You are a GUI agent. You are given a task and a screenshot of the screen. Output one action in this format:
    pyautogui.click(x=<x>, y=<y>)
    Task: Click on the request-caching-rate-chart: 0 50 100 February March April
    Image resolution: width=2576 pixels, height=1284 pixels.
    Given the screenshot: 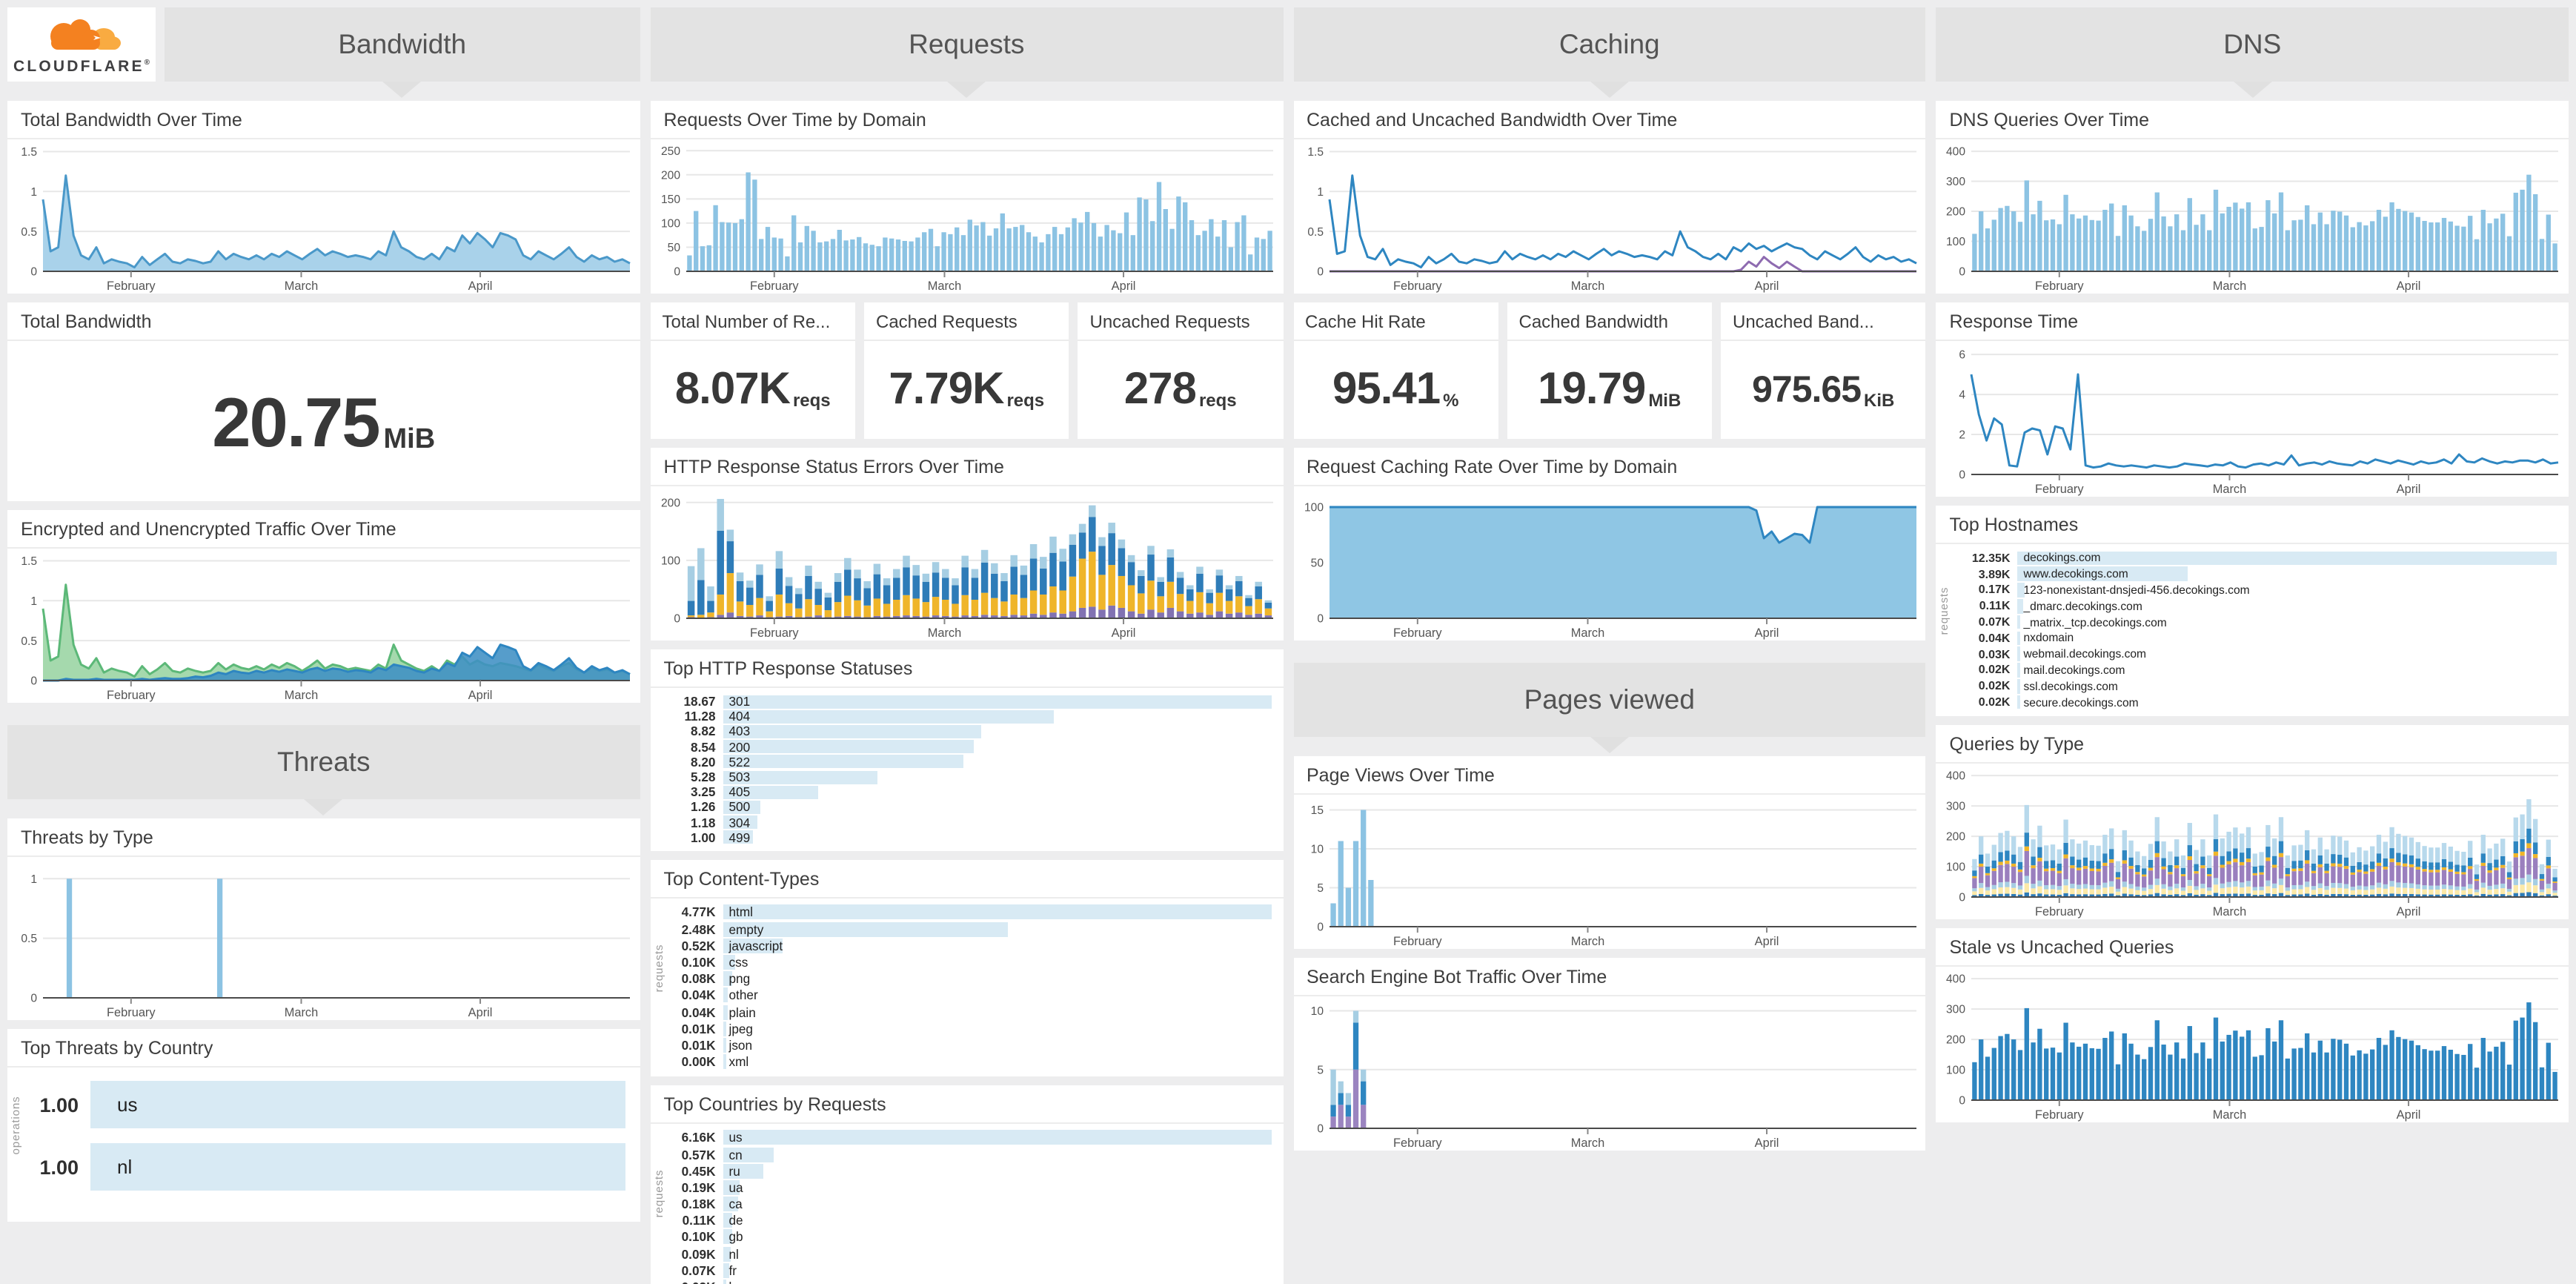 What is the action you would take?
    pyautogui.click(x=1609, y=563)
    